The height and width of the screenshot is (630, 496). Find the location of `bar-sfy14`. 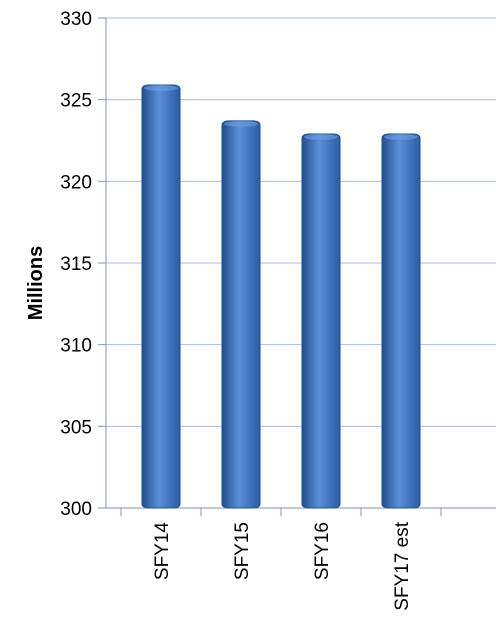

bar-sfy14 is located at coordinates (161, 296).